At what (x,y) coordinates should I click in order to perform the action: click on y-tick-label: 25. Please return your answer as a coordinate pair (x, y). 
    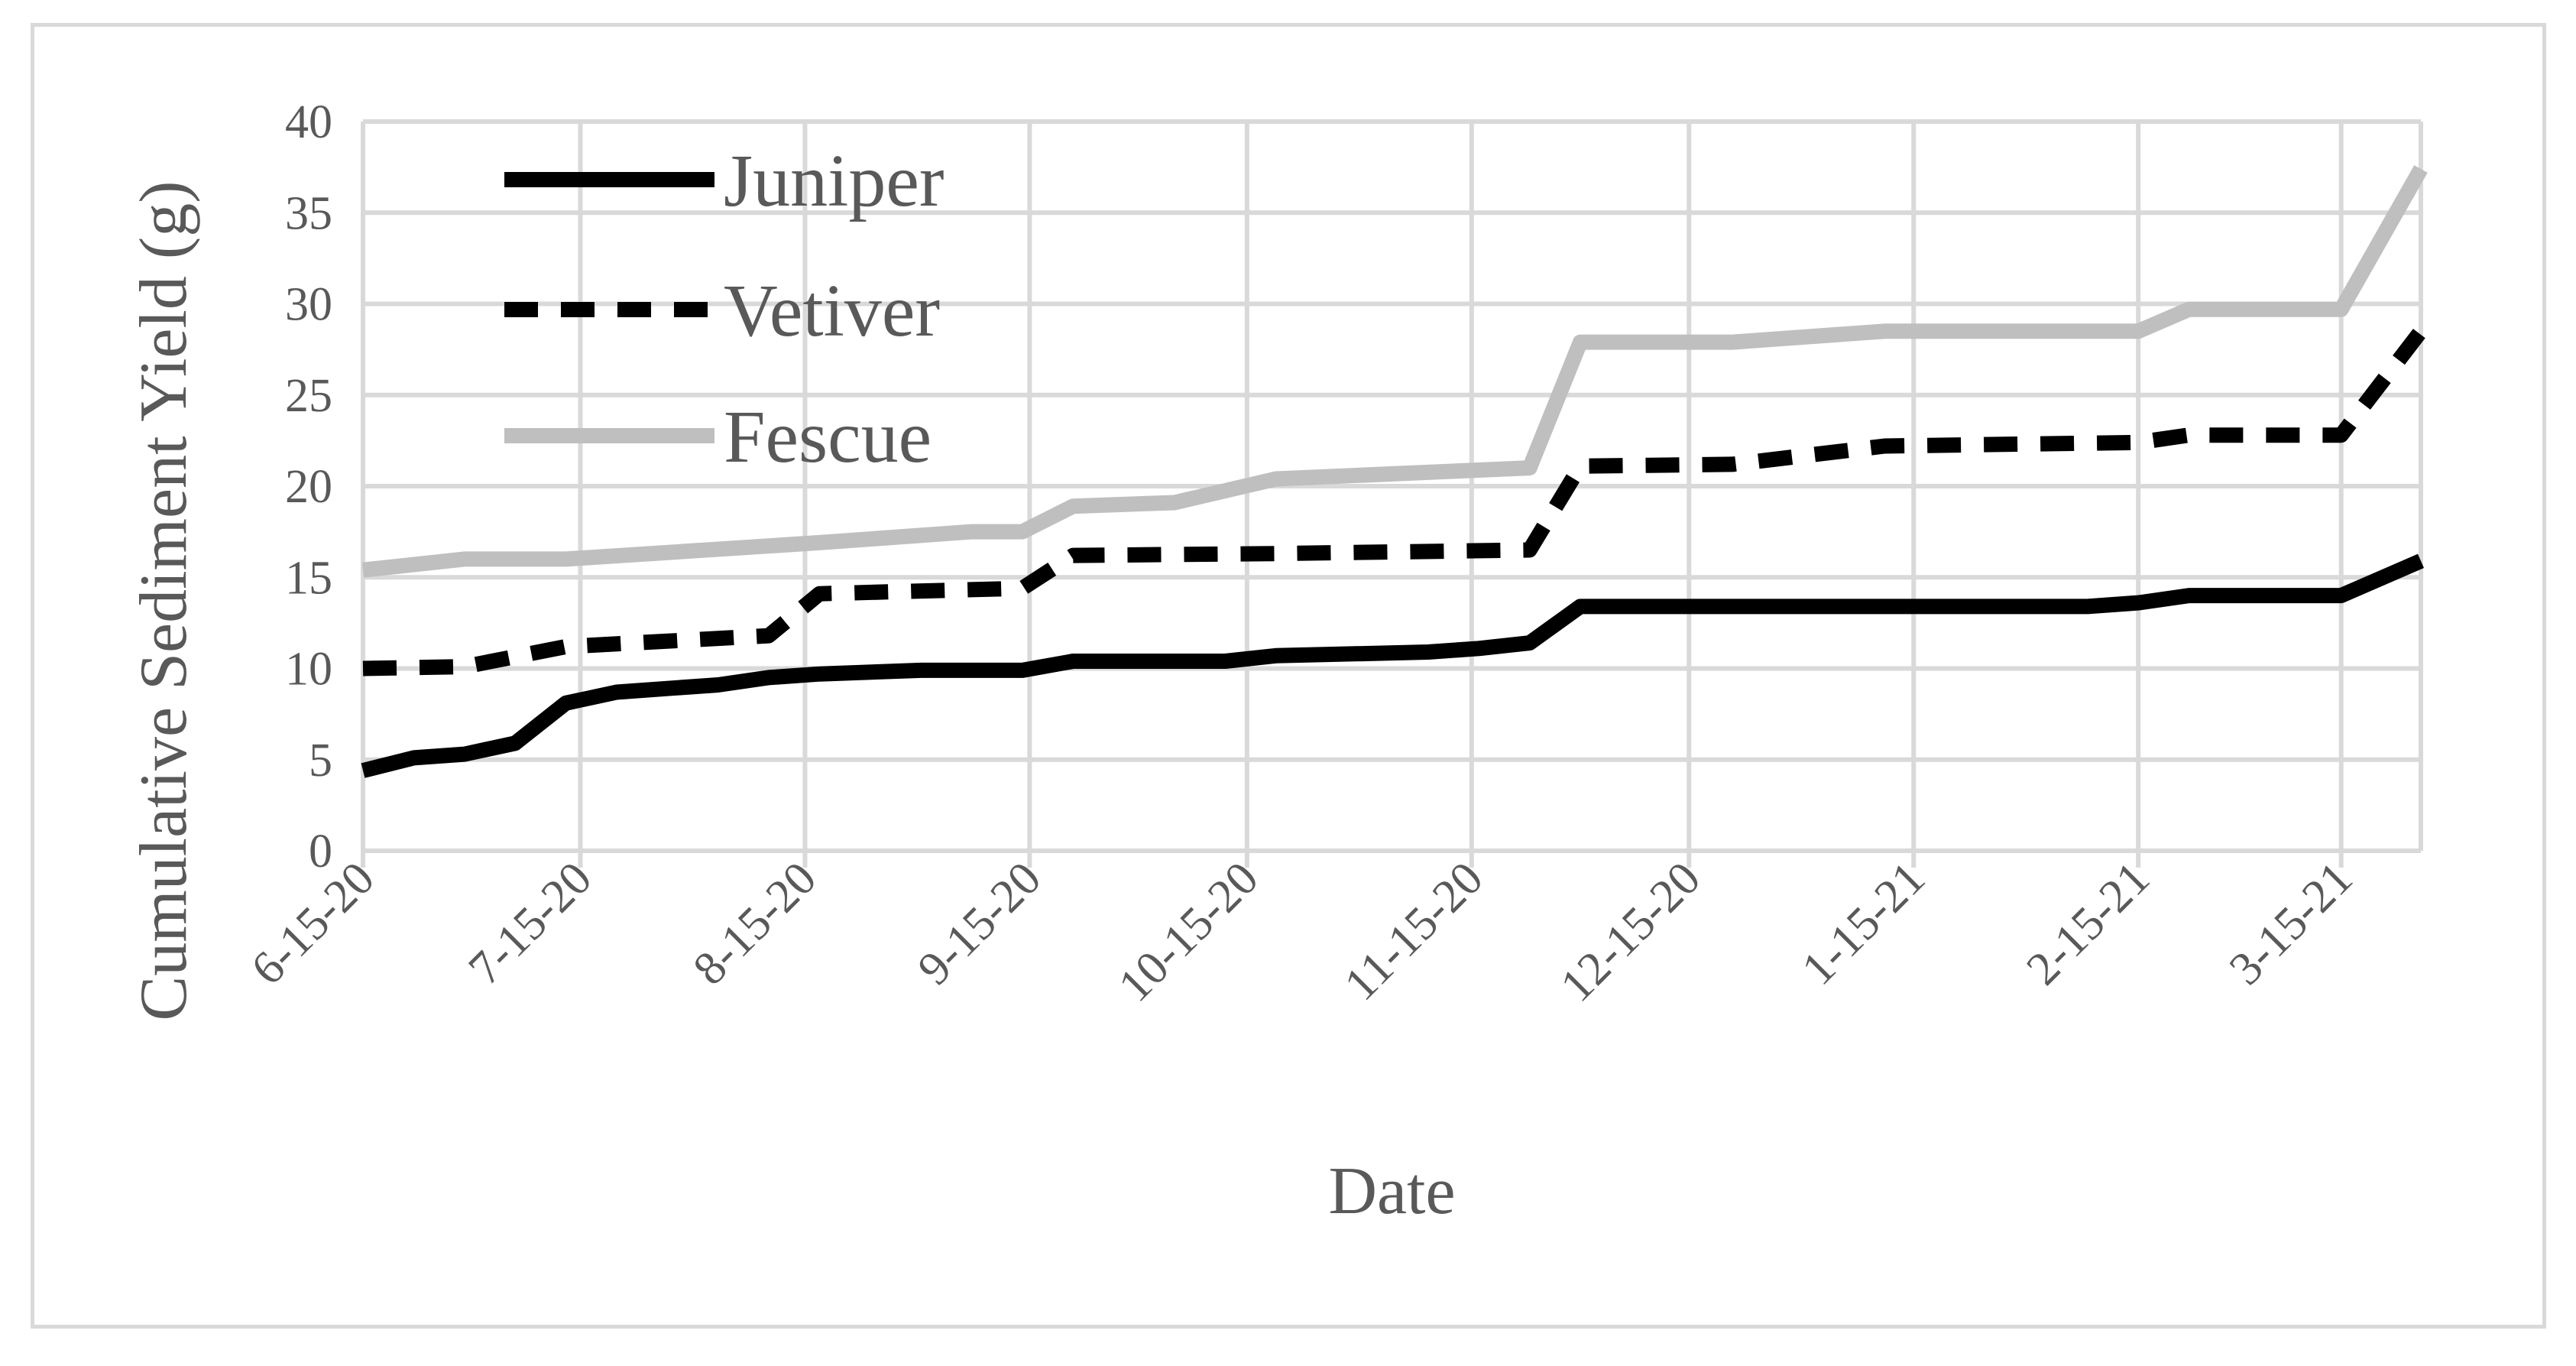
    Looking at the image, I should click on (309, 396).